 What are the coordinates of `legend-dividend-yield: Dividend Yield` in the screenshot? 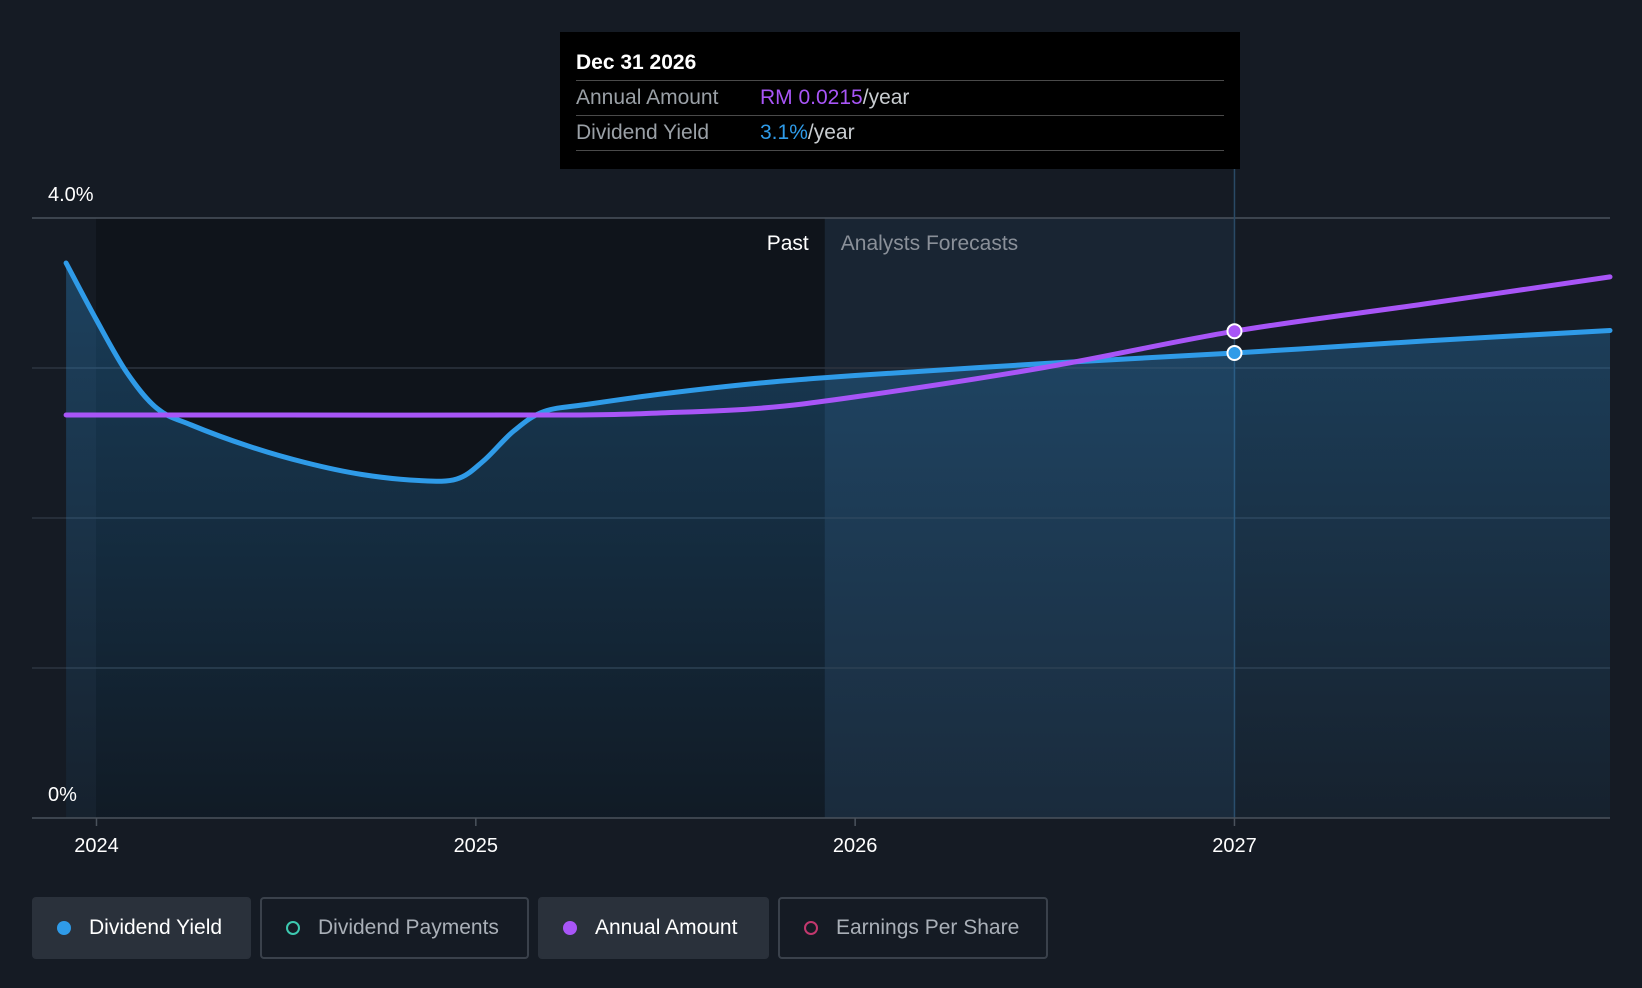 It's located at (141, 928).